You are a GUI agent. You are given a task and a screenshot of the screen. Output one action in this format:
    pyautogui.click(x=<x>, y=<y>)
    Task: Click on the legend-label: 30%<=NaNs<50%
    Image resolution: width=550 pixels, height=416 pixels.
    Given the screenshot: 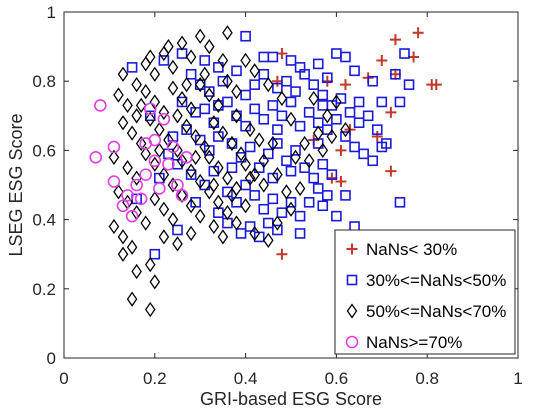 What is the action you would take?
    pyautogui.click(x=436, y=280)
    